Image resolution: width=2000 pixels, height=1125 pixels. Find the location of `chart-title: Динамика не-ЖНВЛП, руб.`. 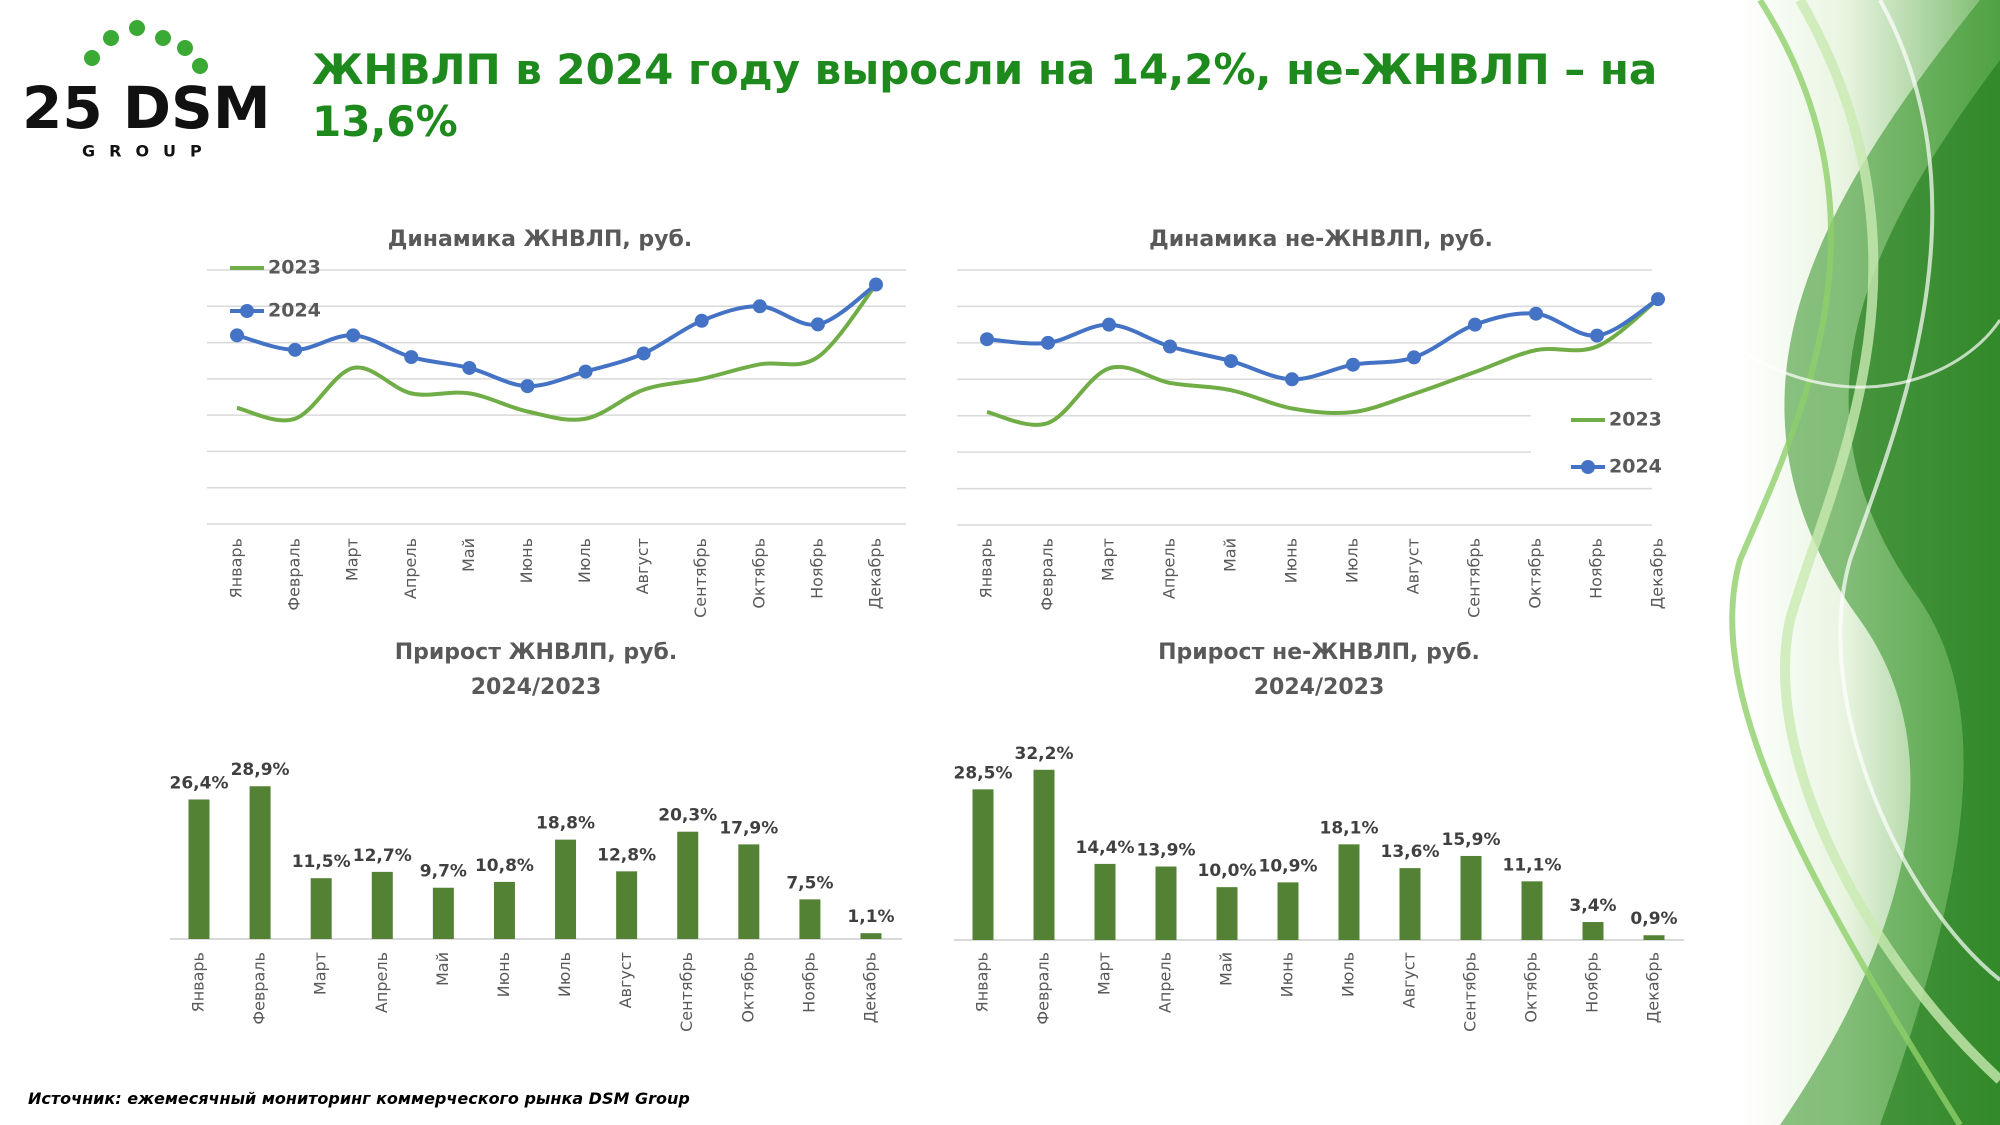

chart-title: Динамика не-ЖНВЛП, руб. is located at coordinates (1321, 239).